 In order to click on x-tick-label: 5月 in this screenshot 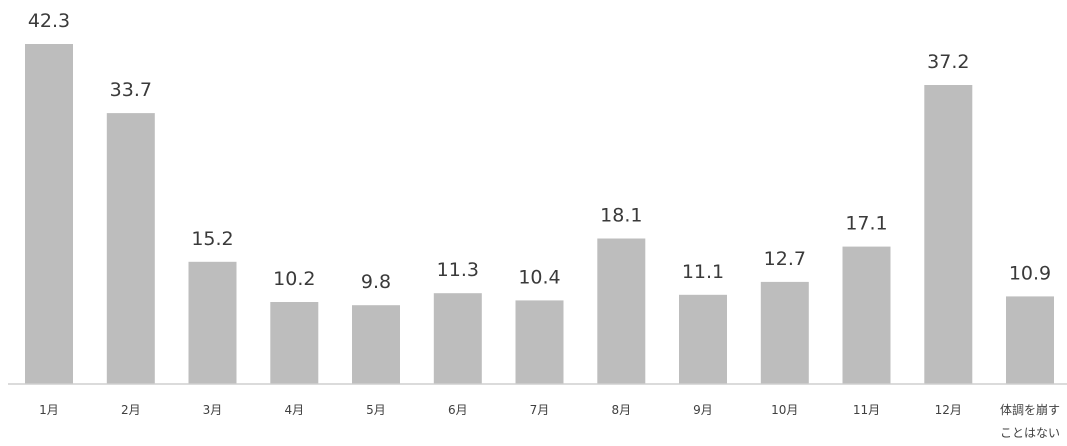, I will do `click(376, 410)`.